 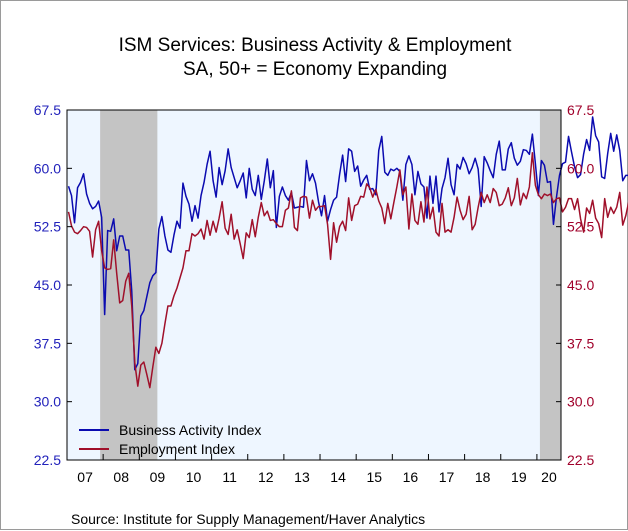 What do you see at coordinates (580, 168) in the screenshot?
I see `y-tick-label-right: 60.0` at bounding box center [580, 168].